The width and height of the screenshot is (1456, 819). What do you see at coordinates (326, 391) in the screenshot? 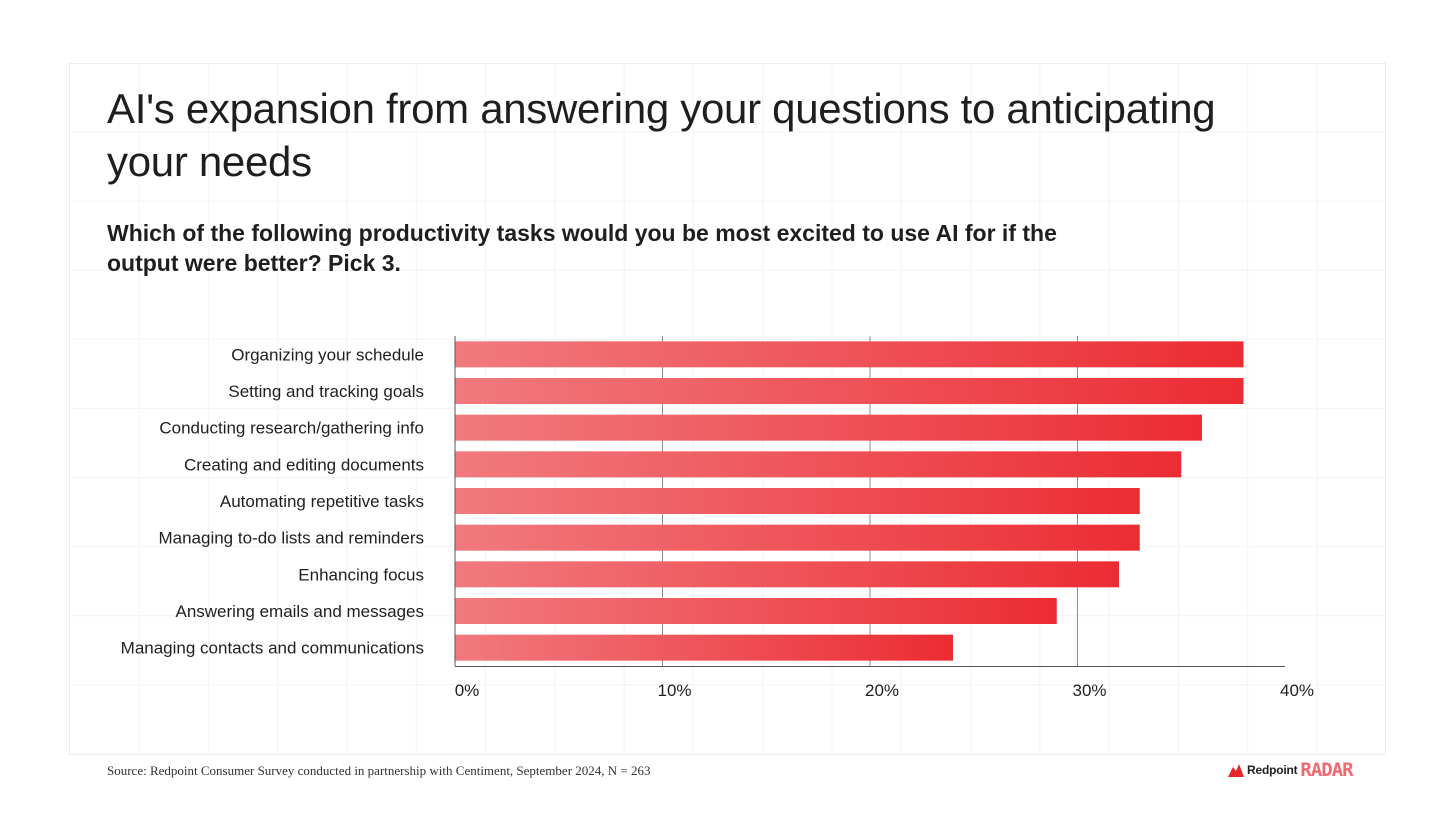
I see `category-label: Setting and tracking goals` at bounding box center [326, 391].